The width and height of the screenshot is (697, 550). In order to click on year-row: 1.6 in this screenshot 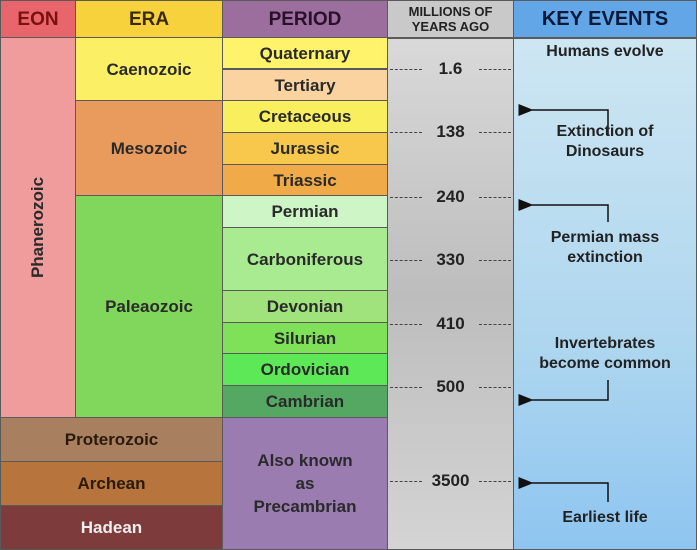, I will do `click(450, 69)`.